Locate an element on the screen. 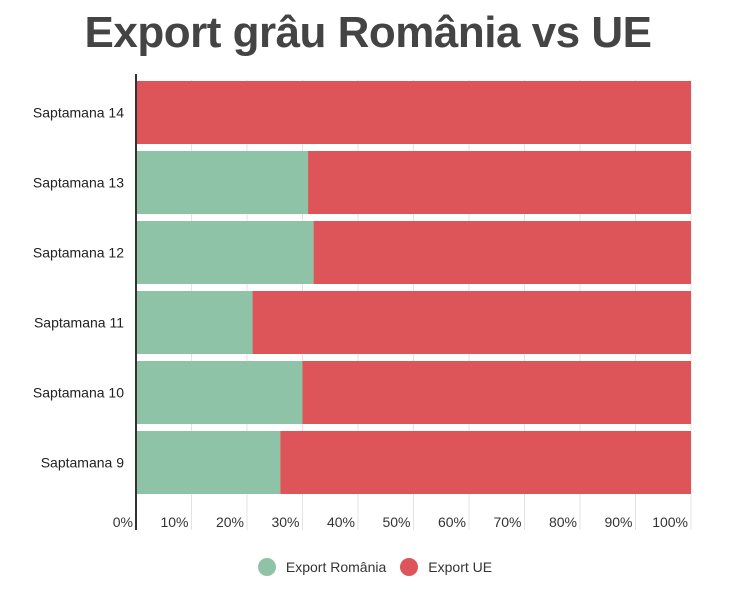  legend-item-romania: Export România is located at coordinates (322, 567).